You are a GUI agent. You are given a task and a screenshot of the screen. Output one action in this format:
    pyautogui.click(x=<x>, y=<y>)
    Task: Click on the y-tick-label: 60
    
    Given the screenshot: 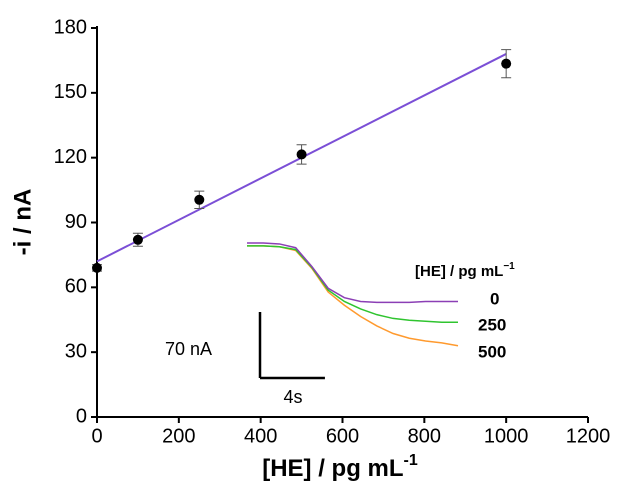 What is the action you would take?
    pyautogui.click(x=76, y=287)
    